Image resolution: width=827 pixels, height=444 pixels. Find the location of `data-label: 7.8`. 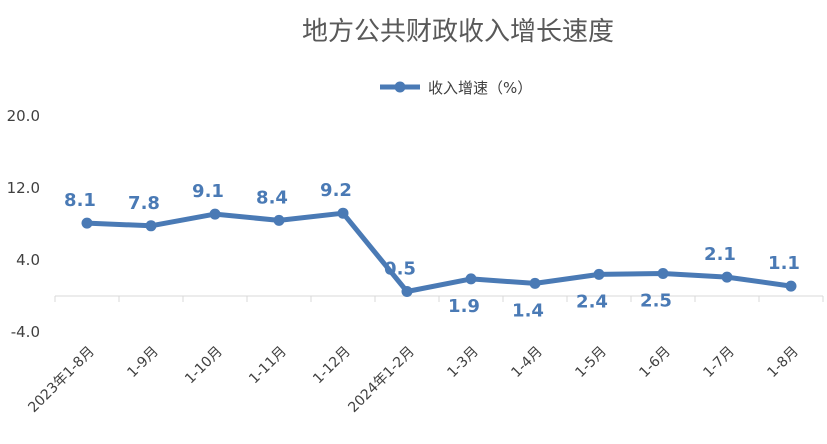

data-label: 7.8 is located at coordinates (144, 203).